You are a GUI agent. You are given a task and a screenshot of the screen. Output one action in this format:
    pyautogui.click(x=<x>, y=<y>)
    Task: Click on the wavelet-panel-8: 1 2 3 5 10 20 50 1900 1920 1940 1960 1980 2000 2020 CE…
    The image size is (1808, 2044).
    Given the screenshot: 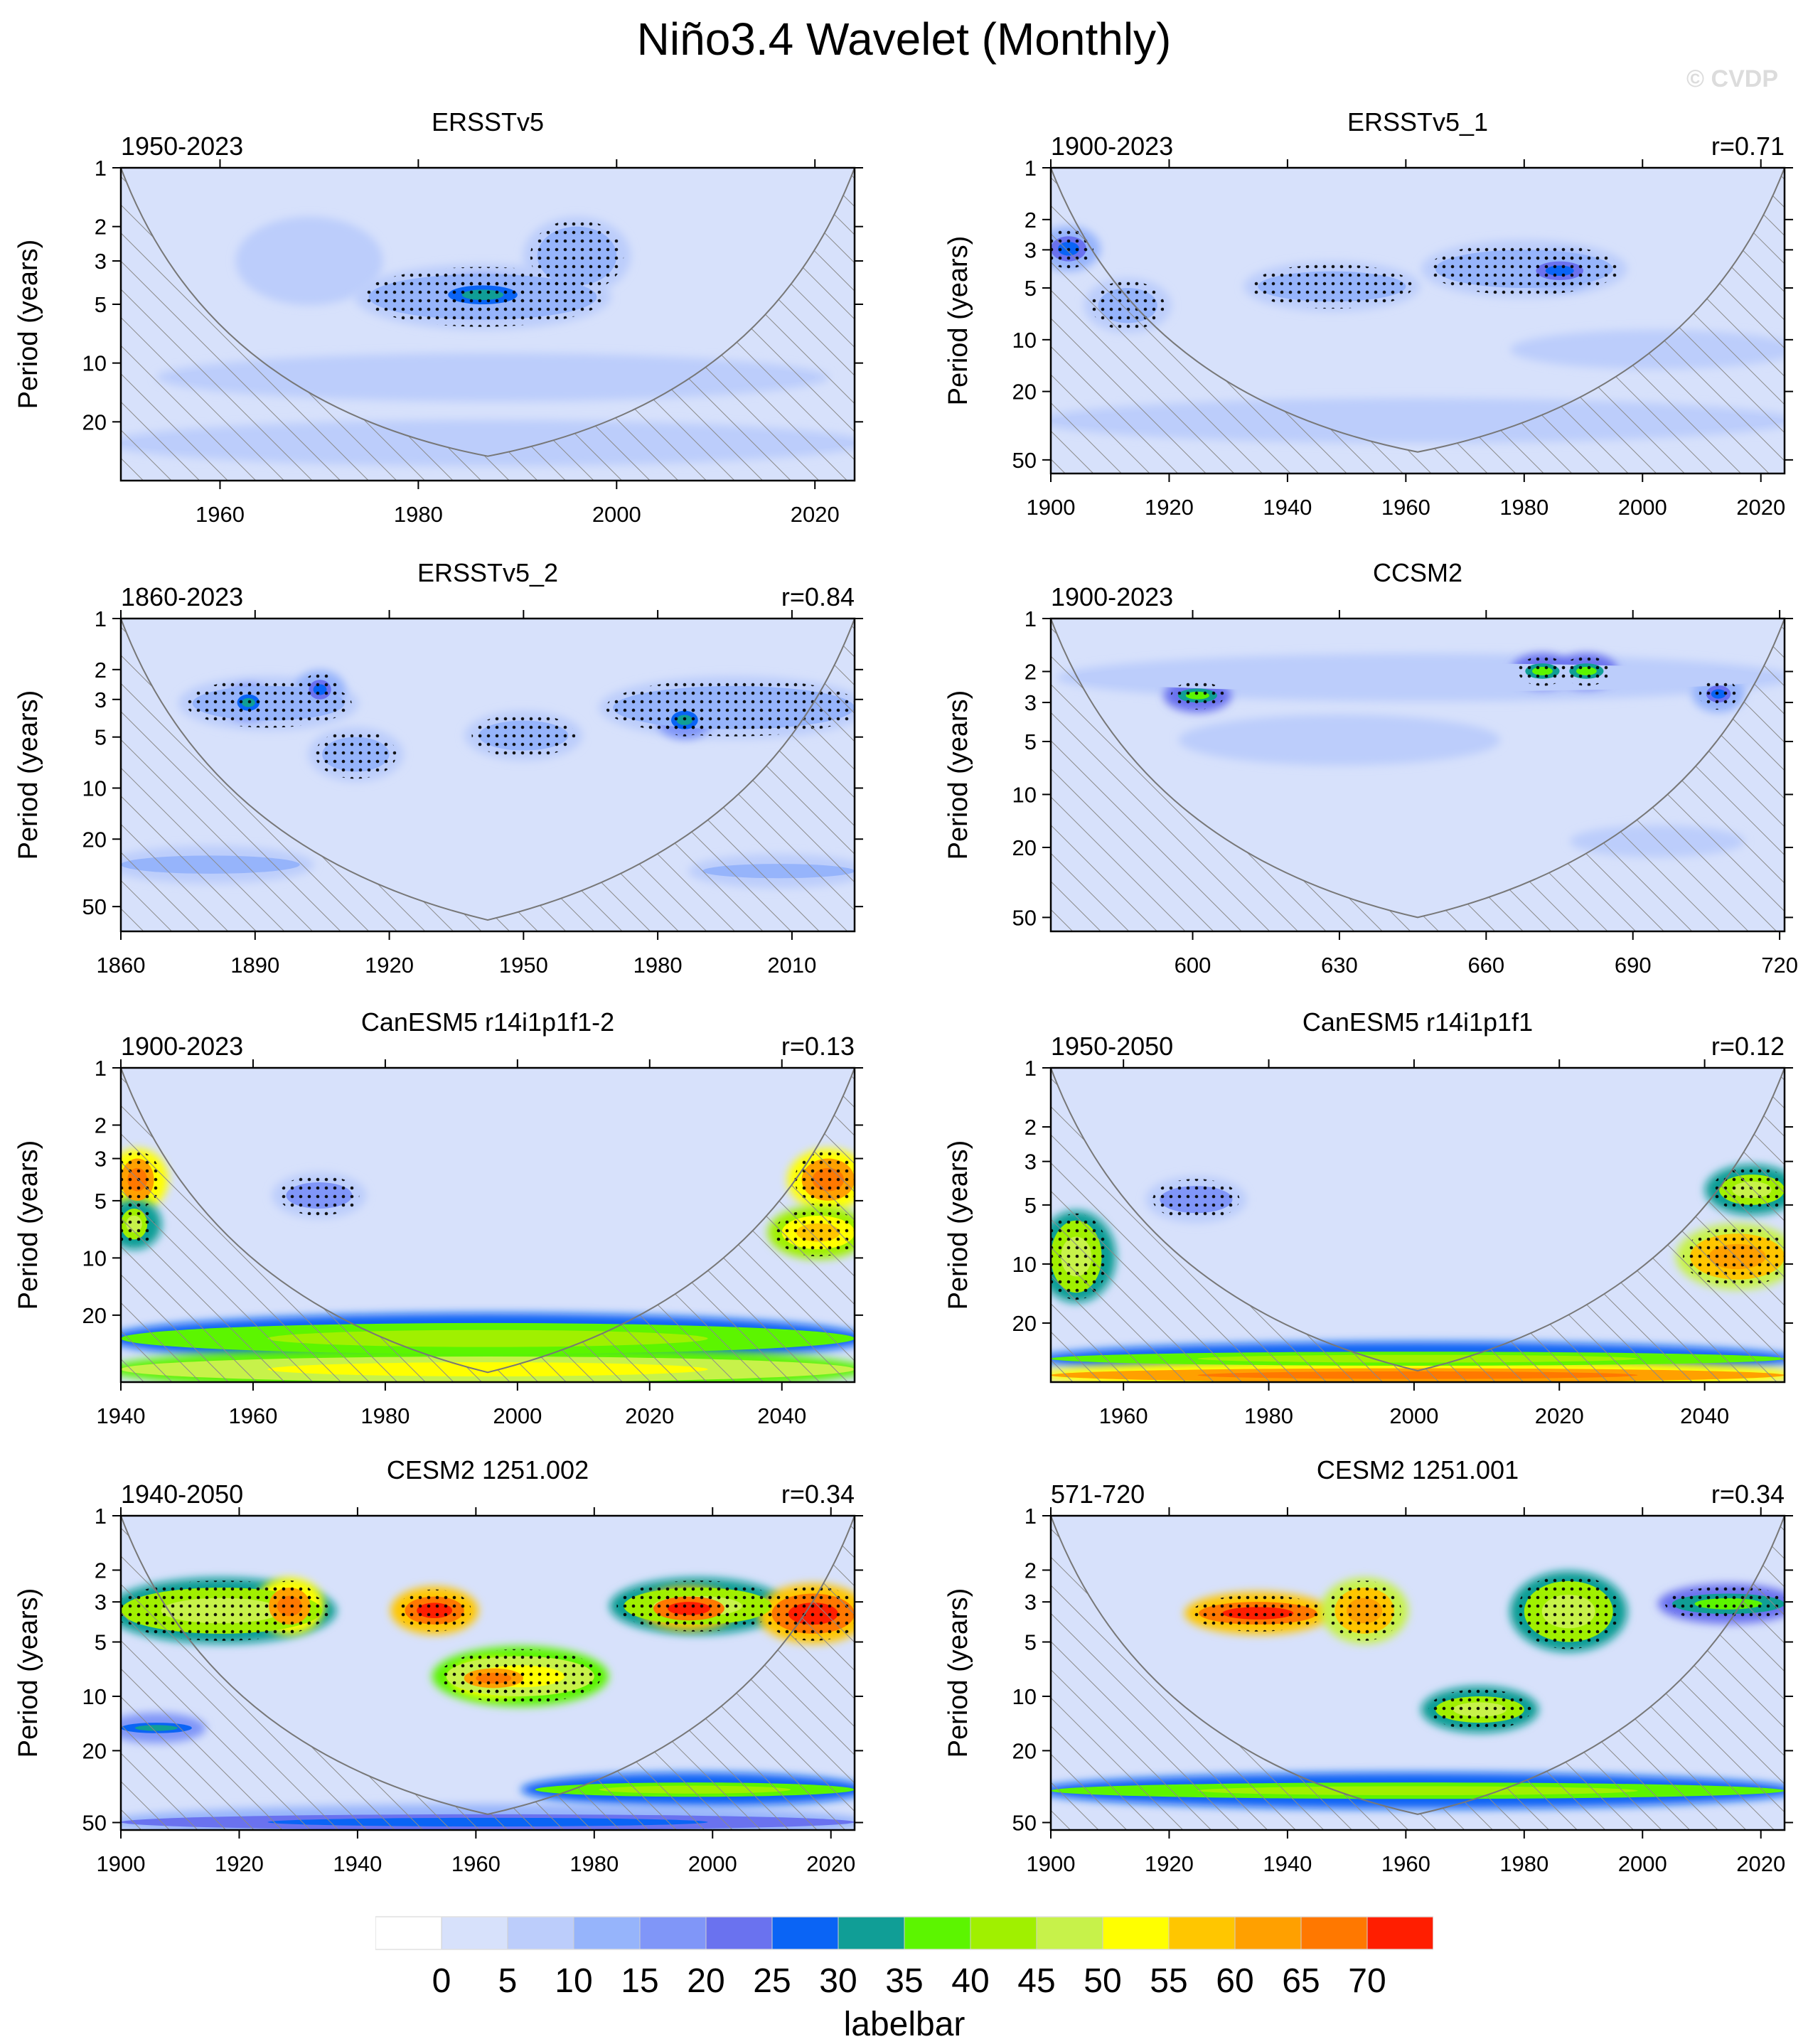 What is the action you would take?
    pyautogui.click(x=1368, y=1666)
    